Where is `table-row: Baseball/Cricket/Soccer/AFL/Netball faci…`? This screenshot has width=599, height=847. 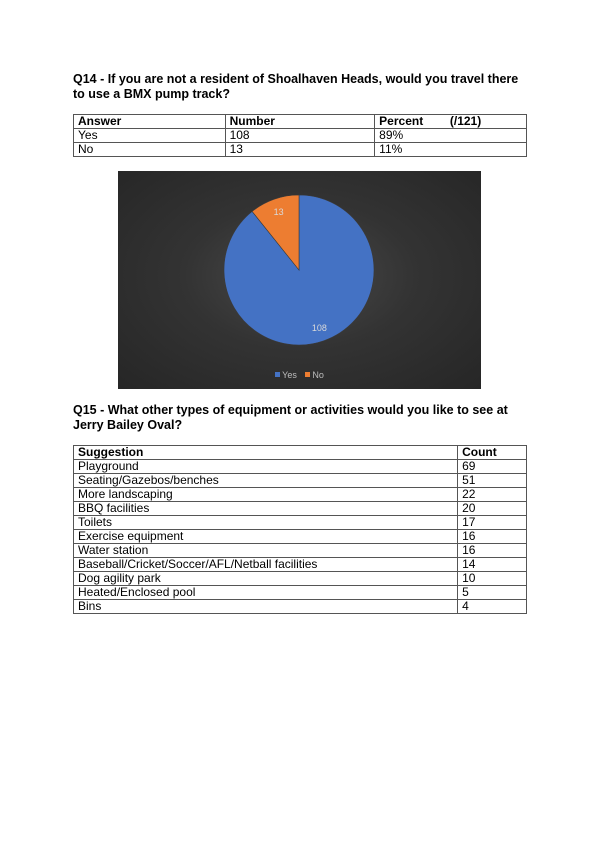 table-row: Baseball/Cricket/Soccer/AFL/Netball faci… is located at coordinates (299, 564).